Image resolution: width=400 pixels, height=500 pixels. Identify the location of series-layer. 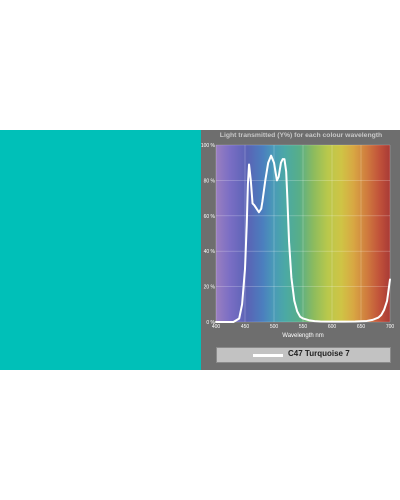
(303, 238).